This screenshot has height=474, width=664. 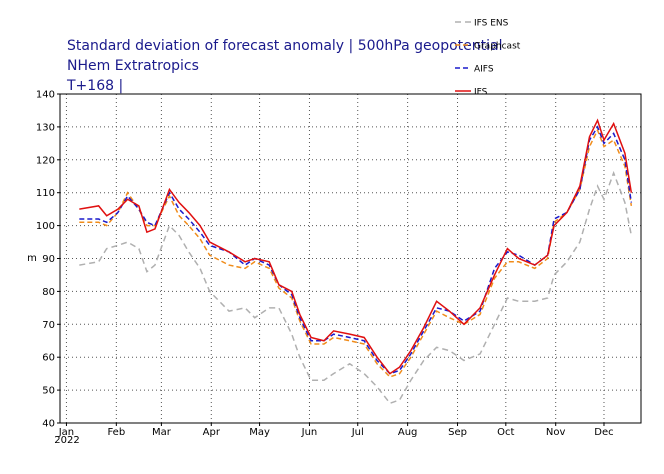 I want to click on x-tick-label: Sep, so click(x=457, y=432).